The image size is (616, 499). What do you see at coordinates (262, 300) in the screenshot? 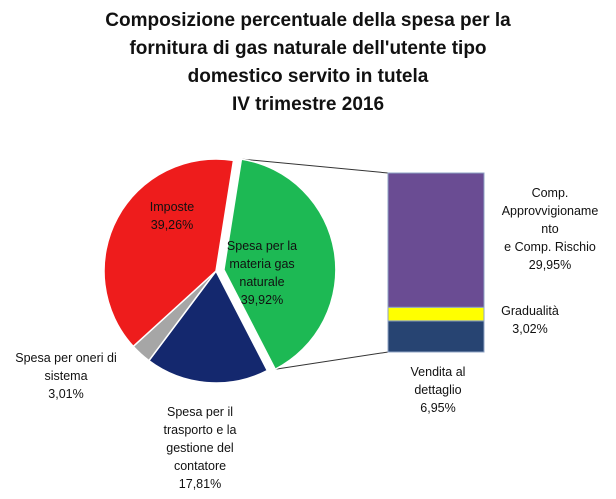
I see `slice-label: 39,92%` at bounding box center [262, 300].